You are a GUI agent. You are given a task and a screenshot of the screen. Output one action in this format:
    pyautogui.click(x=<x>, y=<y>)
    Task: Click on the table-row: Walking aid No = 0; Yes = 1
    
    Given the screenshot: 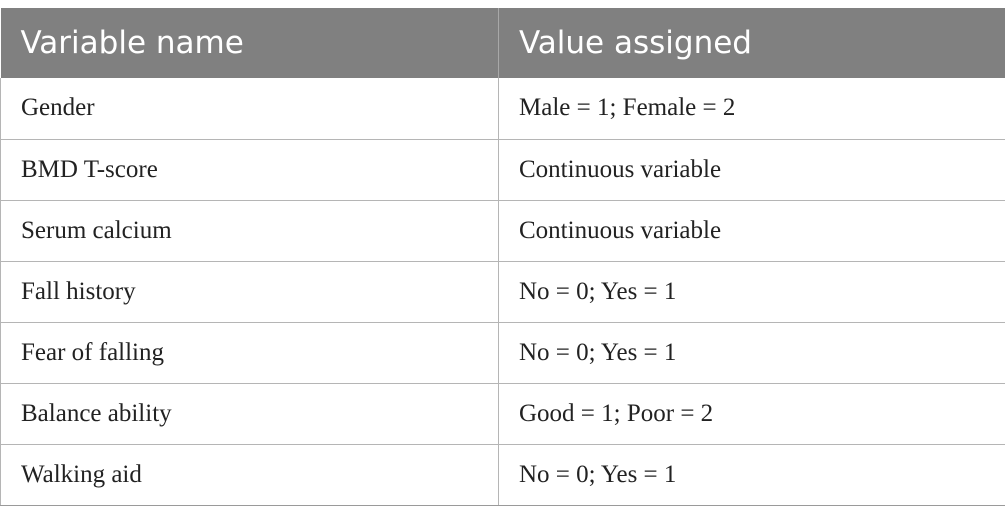 What is the action you would take?
    pyautogui.click(x=502, y=475)
    